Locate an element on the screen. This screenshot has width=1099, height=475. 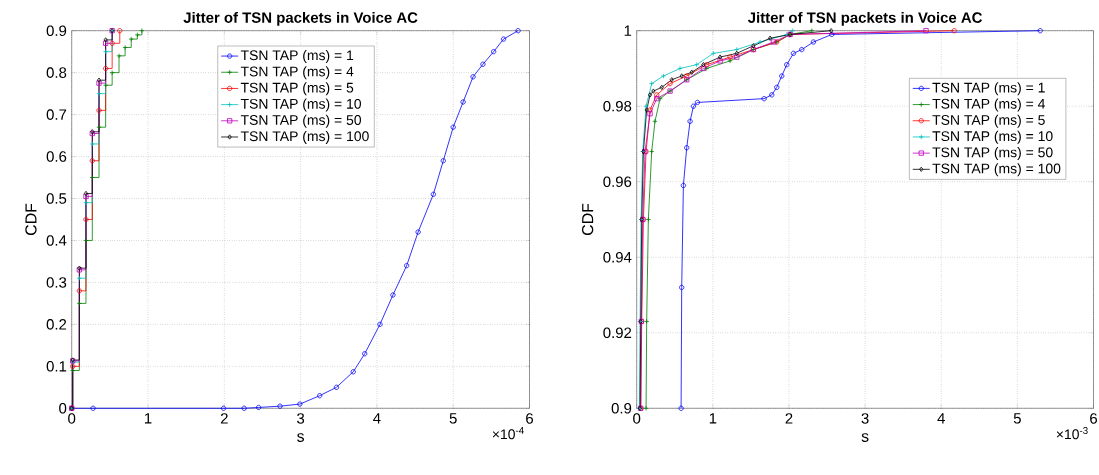
y-tick-label: 0.9 is located at coordinates (621, 408).